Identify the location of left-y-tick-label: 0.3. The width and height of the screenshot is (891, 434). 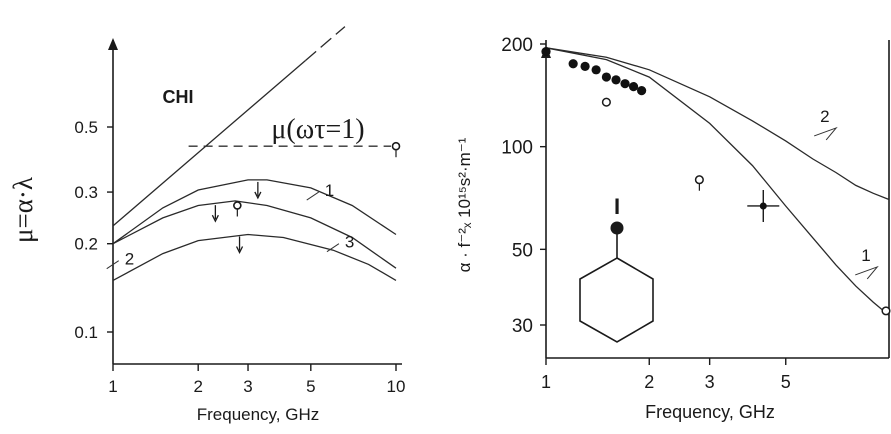
(86, 192).